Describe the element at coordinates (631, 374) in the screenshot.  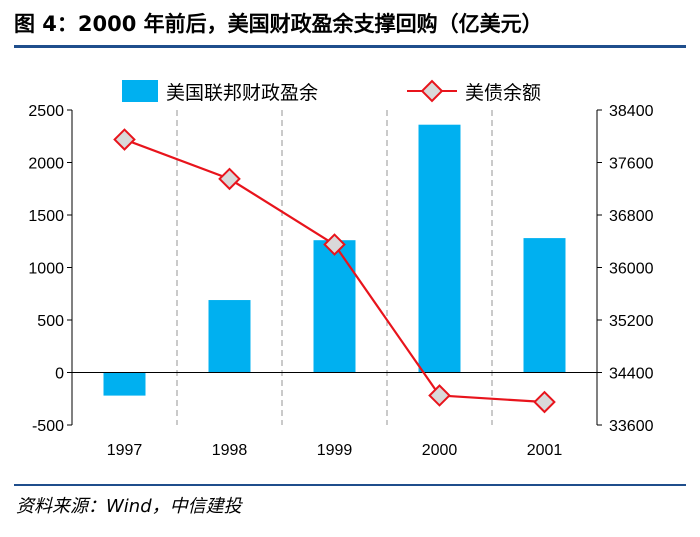
I see `right-tick-label: 34400` at that location.